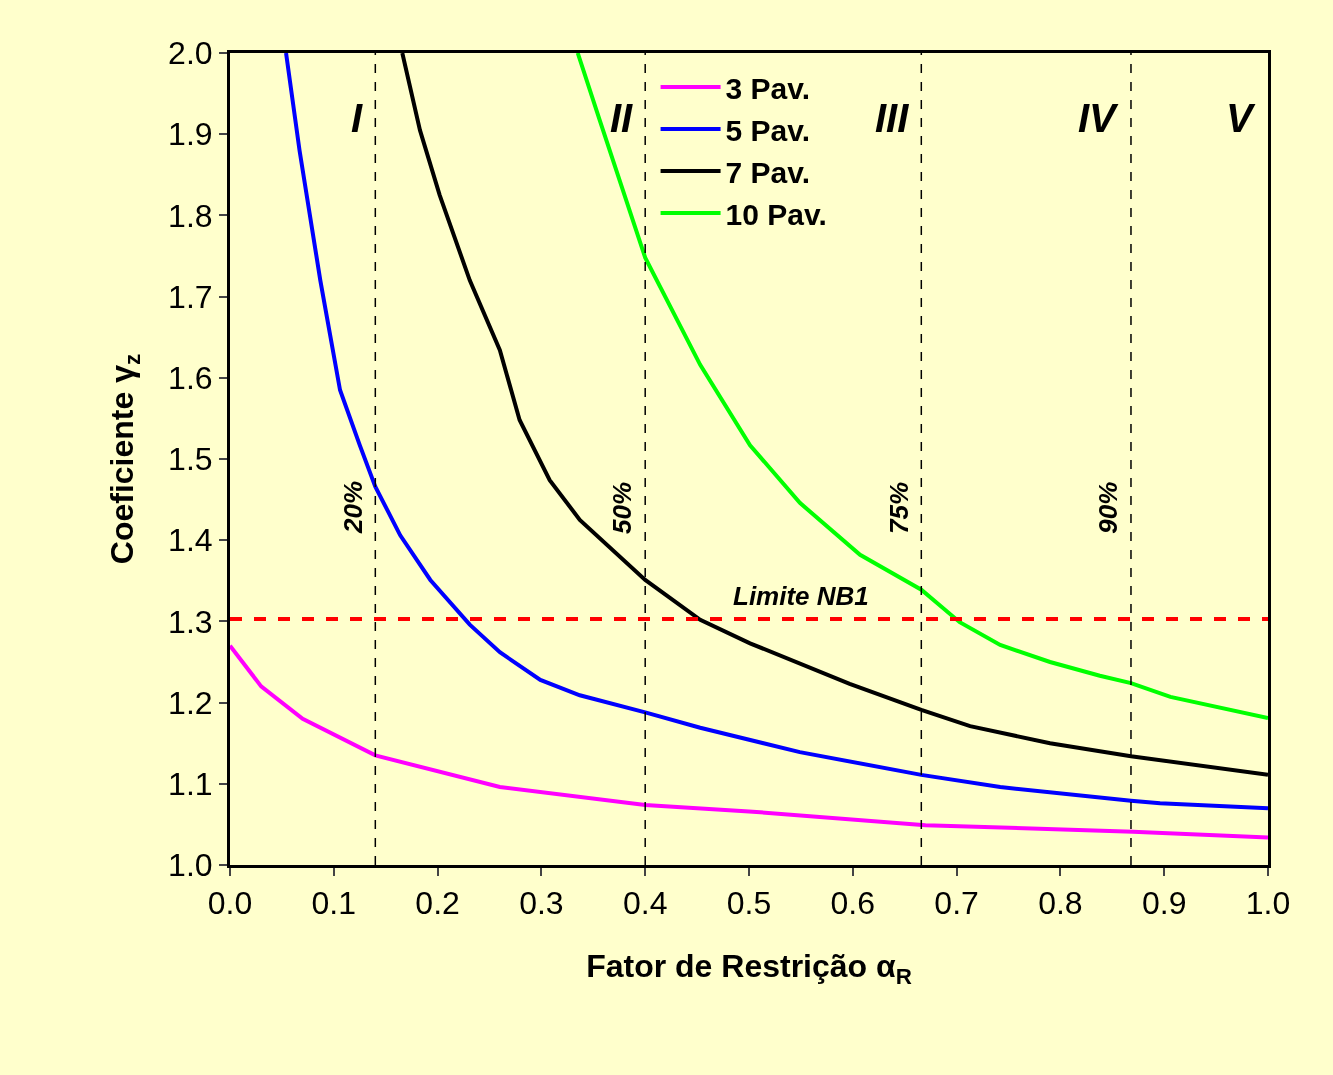 The width and height of the screenshot is (1333, 1075). What do you see at coordinates (190, 378) in the screenshot?
I see `y-tick-label: 1.6` at bounding box center [190, 378].